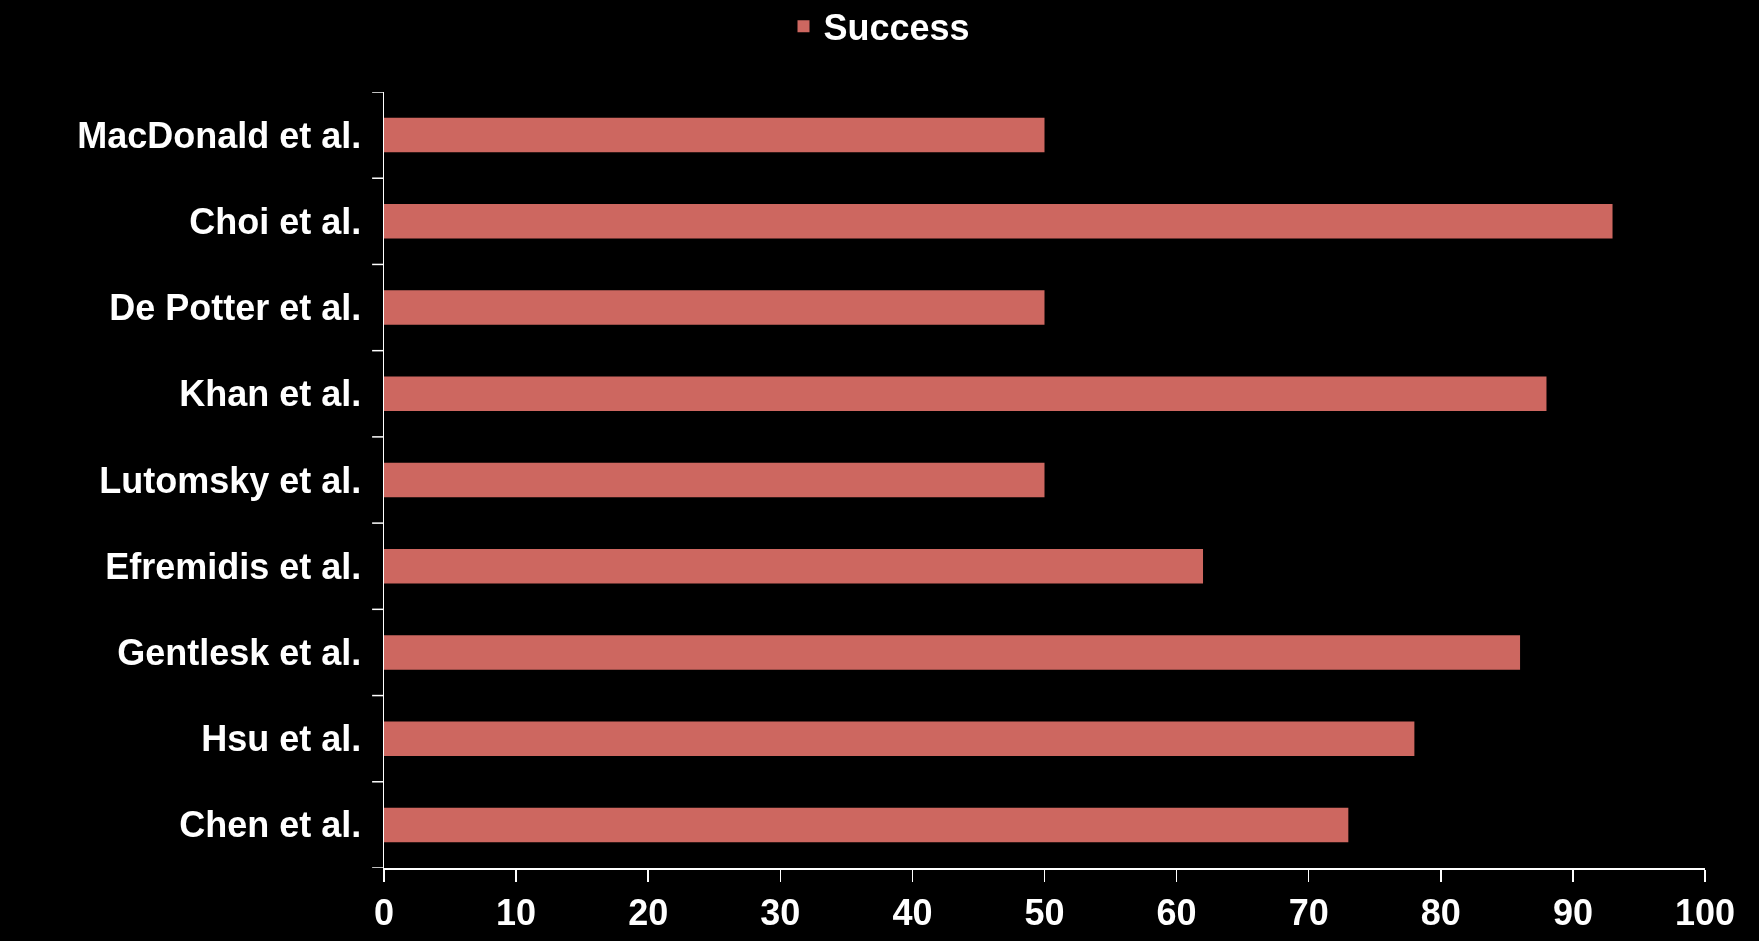  I want to click on y-tick-label: Chen et al., so click(270, 825).